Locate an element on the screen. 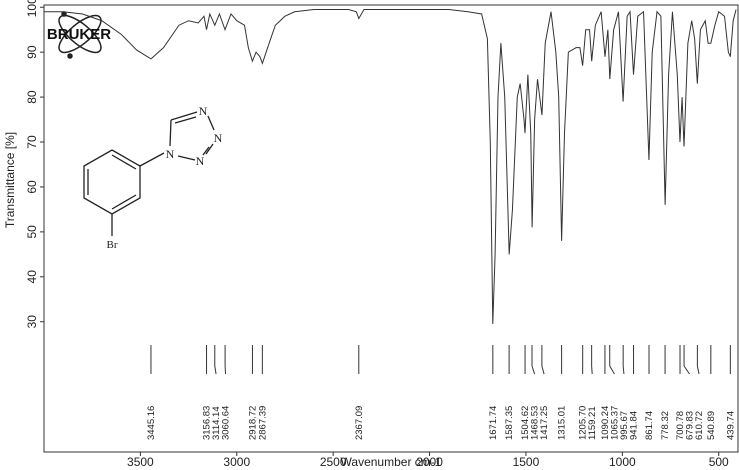  y-tick-label: 60 is located at coordinates (32, 187).